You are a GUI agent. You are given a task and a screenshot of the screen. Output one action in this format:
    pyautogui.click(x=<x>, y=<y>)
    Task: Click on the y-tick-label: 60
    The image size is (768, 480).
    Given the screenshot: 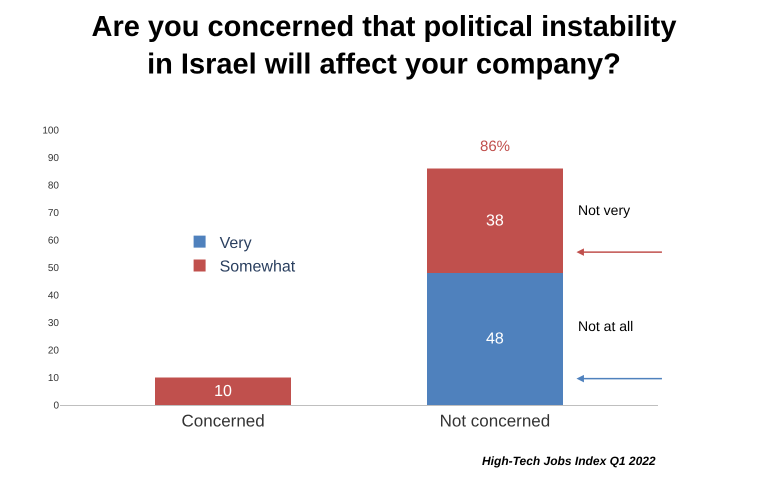 What is the action you would take?
    pyautogui.click(x=54, y=241)
    